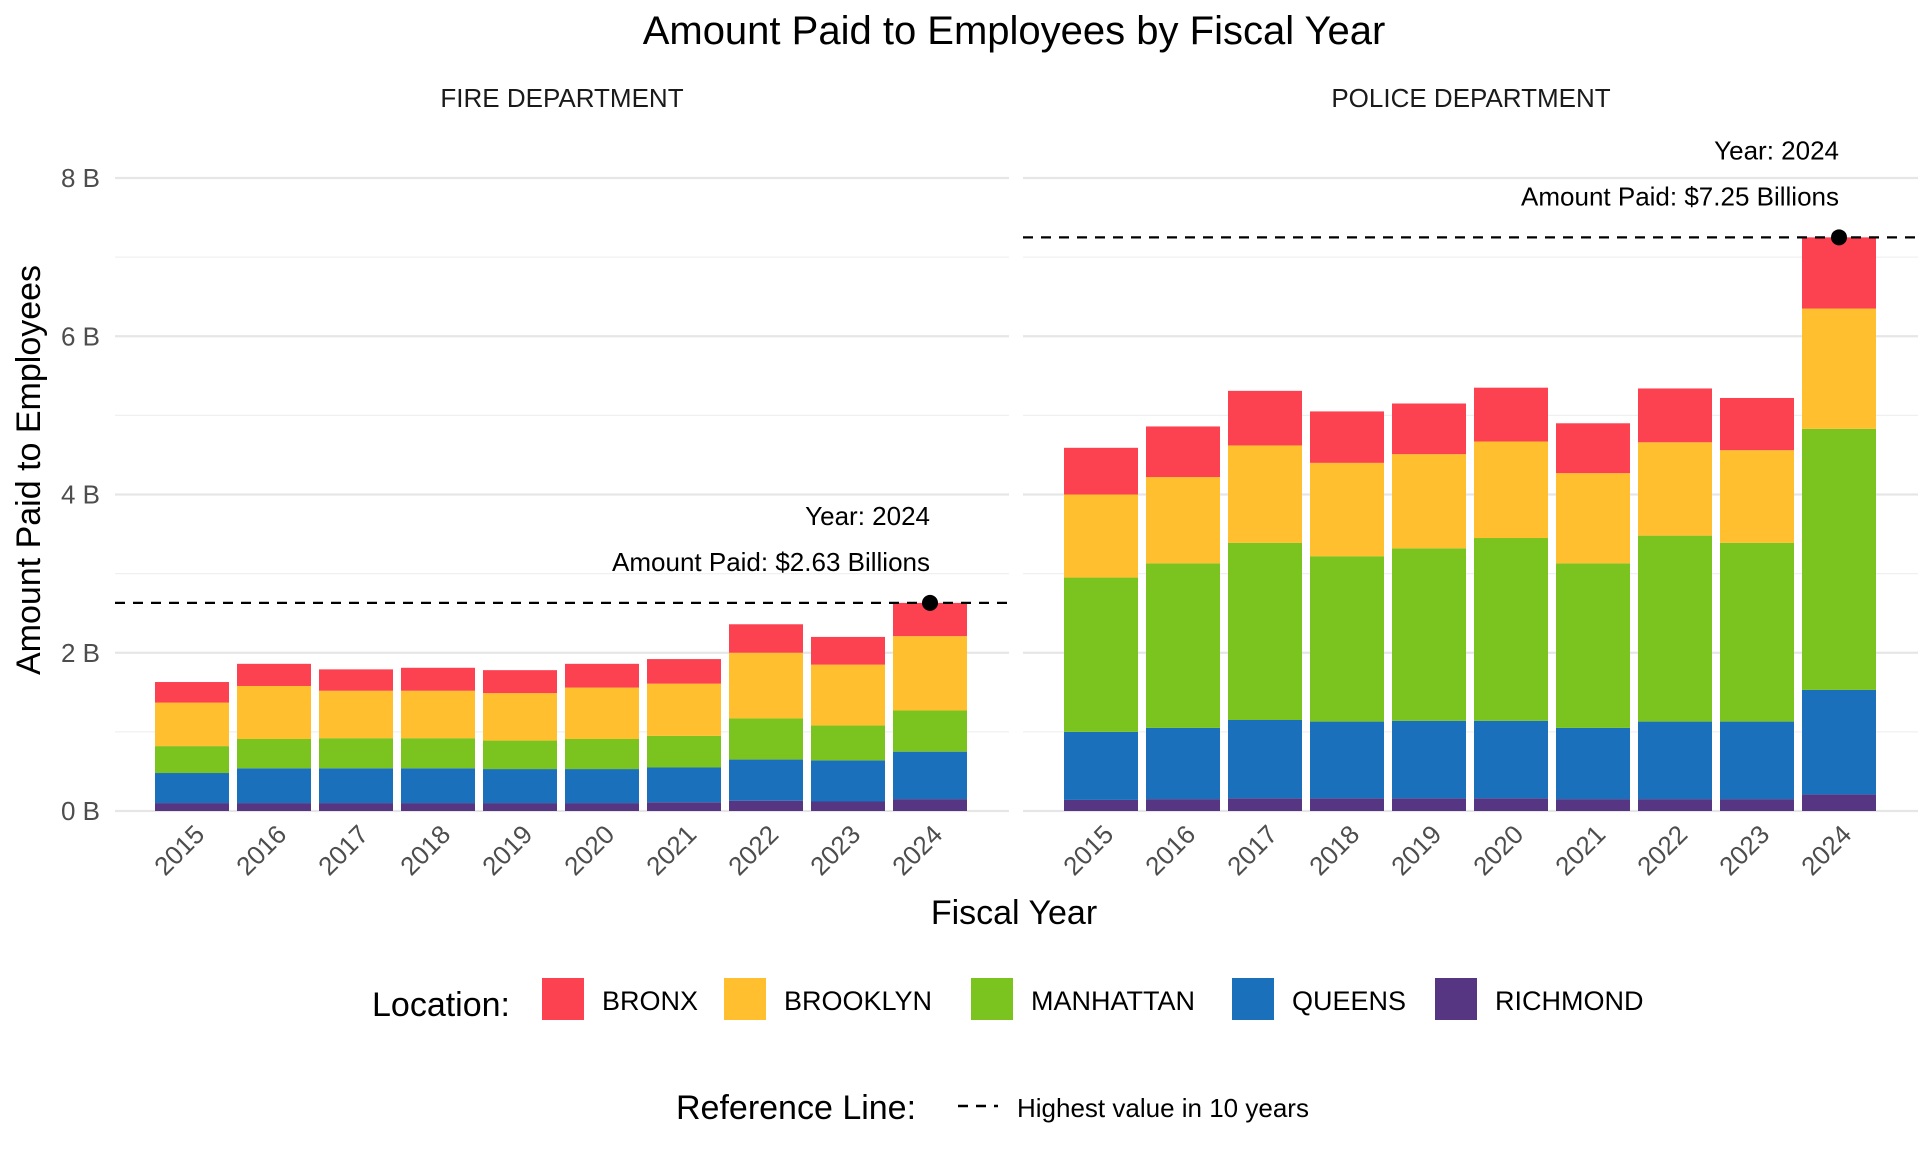 This screenshot has width=1920, height=1157. What do you see at coordinates (1839, 273) in the screenshot?
I see `bar-segment-bronx-2024` at bounding box center [1839, 273].